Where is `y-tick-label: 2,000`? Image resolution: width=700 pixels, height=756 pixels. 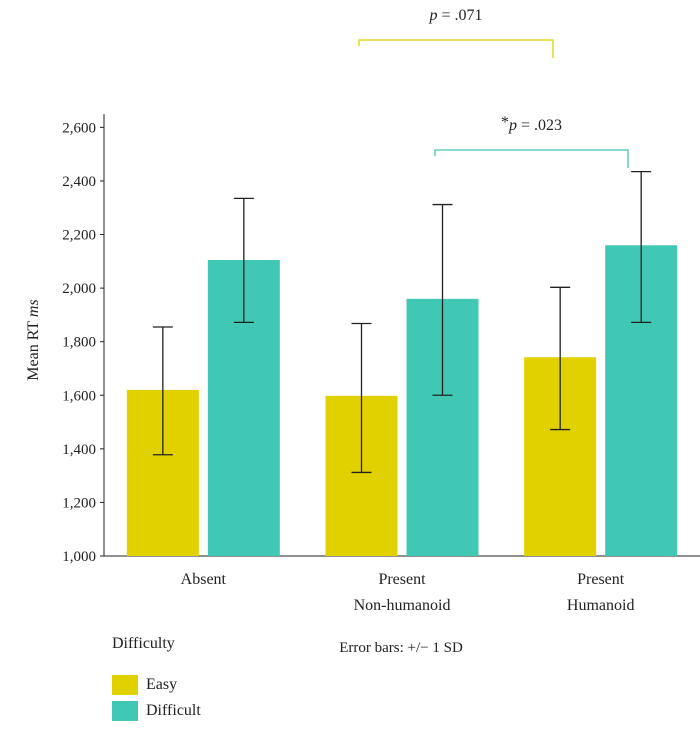 y-tick-label: 2,000 is located at coordinates (79, 289).